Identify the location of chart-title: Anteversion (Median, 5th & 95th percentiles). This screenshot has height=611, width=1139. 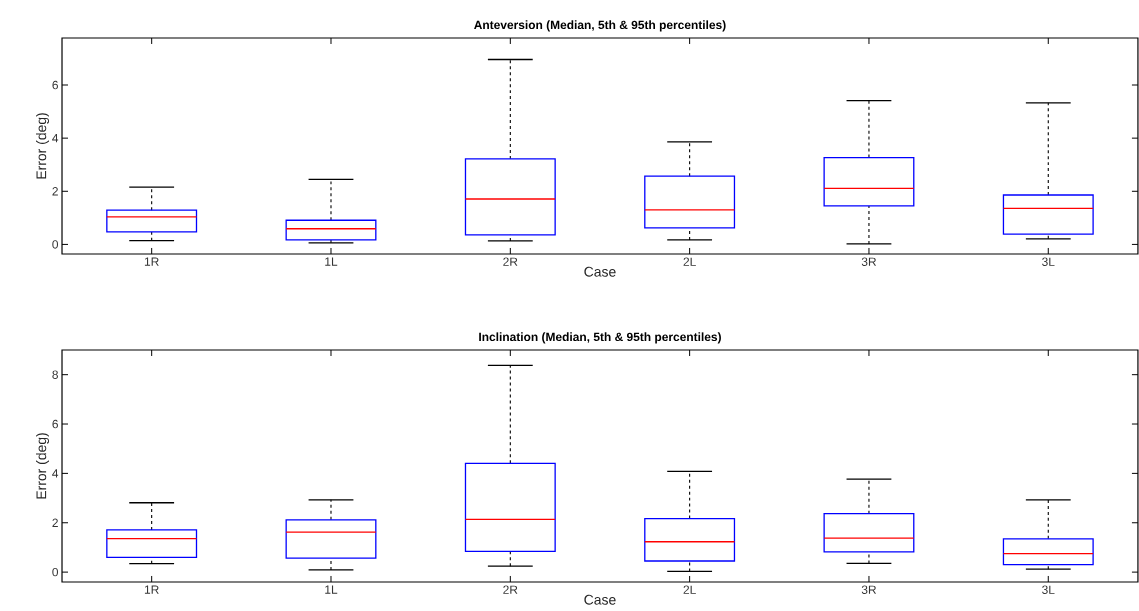
(600, 26).